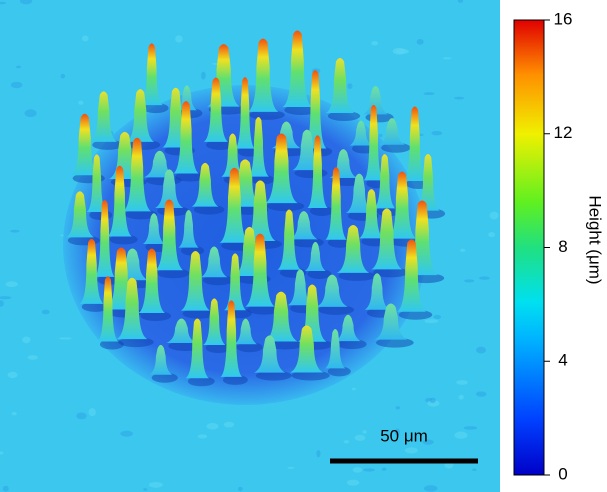  What do you see at coordinates (558, 246) in the screenshot?
I see `colorbar-ticks: 0 4 8 12 16` at bounding box center [558, 246].